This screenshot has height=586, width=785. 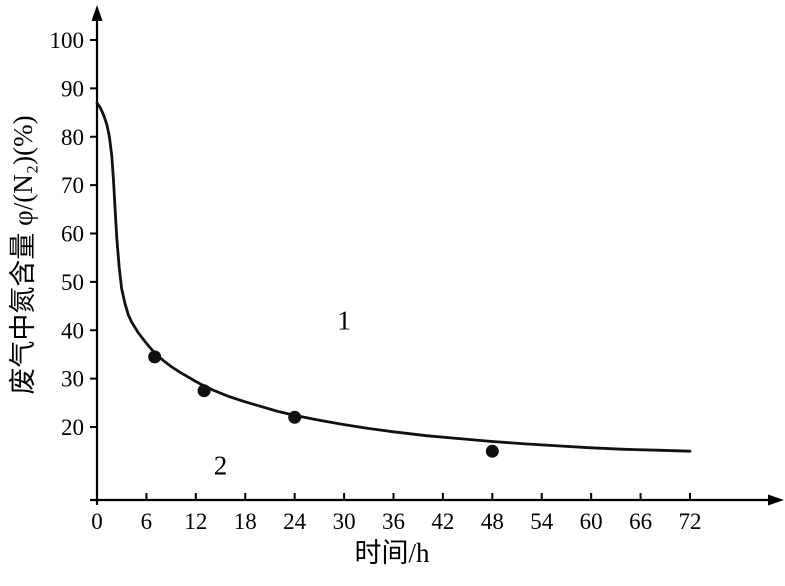 I want to click on y-tick-label: 40, so click(x=72, y=330).